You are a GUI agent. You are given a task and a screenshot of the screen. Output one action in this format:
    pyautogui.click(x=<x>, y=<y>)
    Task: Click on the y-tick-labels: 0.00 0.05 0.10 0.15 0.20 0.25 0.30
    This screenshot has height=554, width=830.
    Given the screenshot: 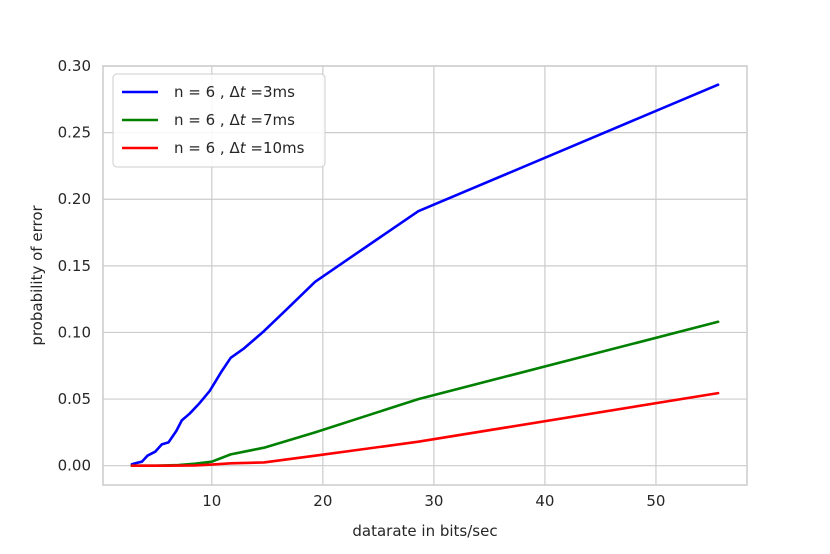 What is the action you would take?
    pyautogui.click(x=74, y=266)
    